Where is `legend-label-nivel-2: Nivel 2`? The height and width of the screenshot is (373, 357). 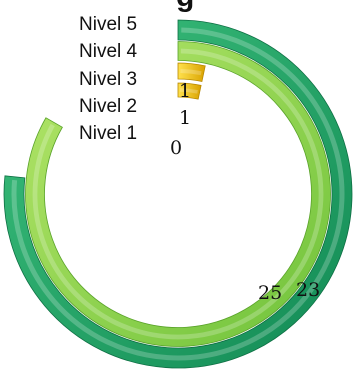
legend-label-nivel-2: Nivel 2 is located at coordinates (108, 106).